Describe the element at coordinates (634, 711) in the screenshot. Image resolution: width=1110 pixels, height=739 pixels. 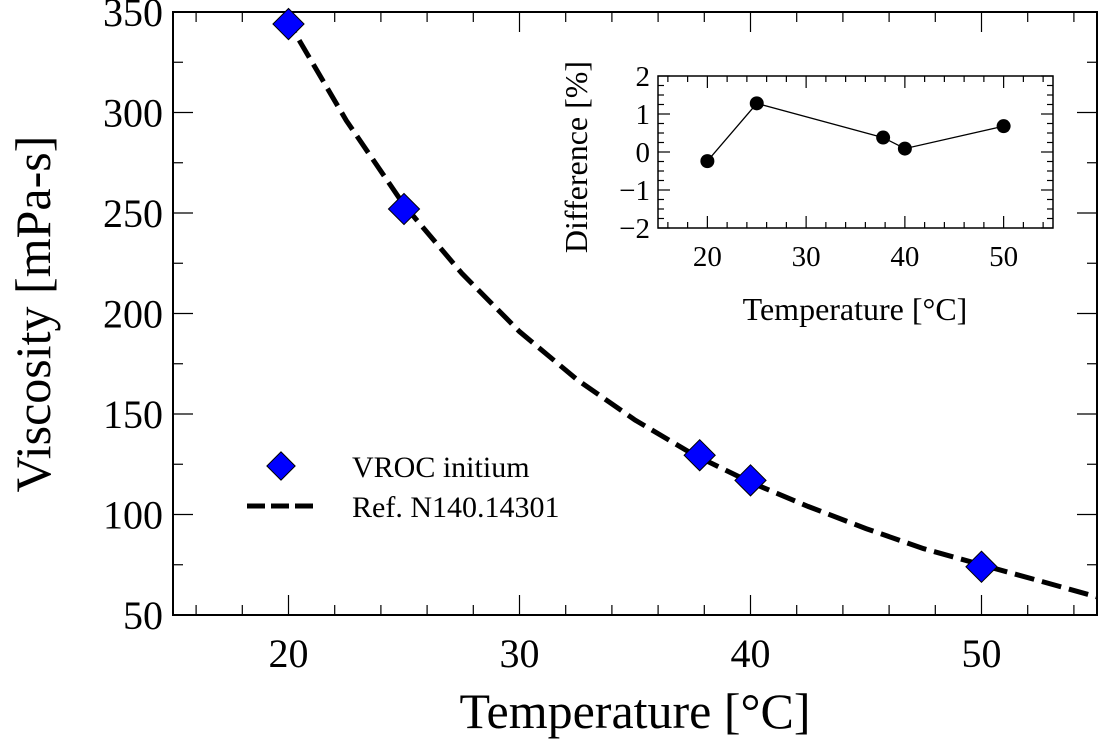
I see `main-x-axis-title: Temperature [°C]` at that location.